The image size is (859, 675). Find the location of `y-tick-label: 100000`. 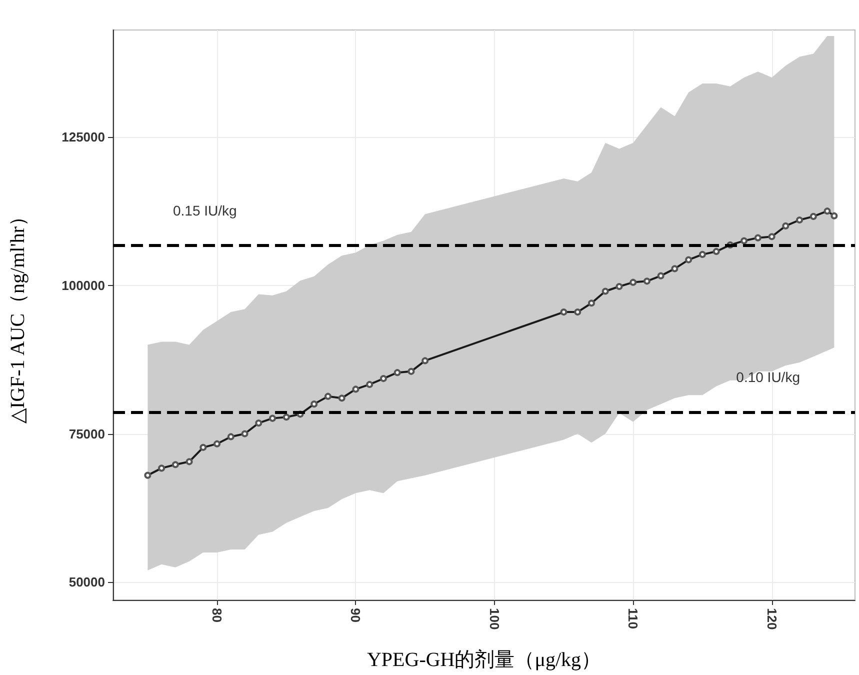

y-tick-label: 100000 is located at coordinates (83, 285).